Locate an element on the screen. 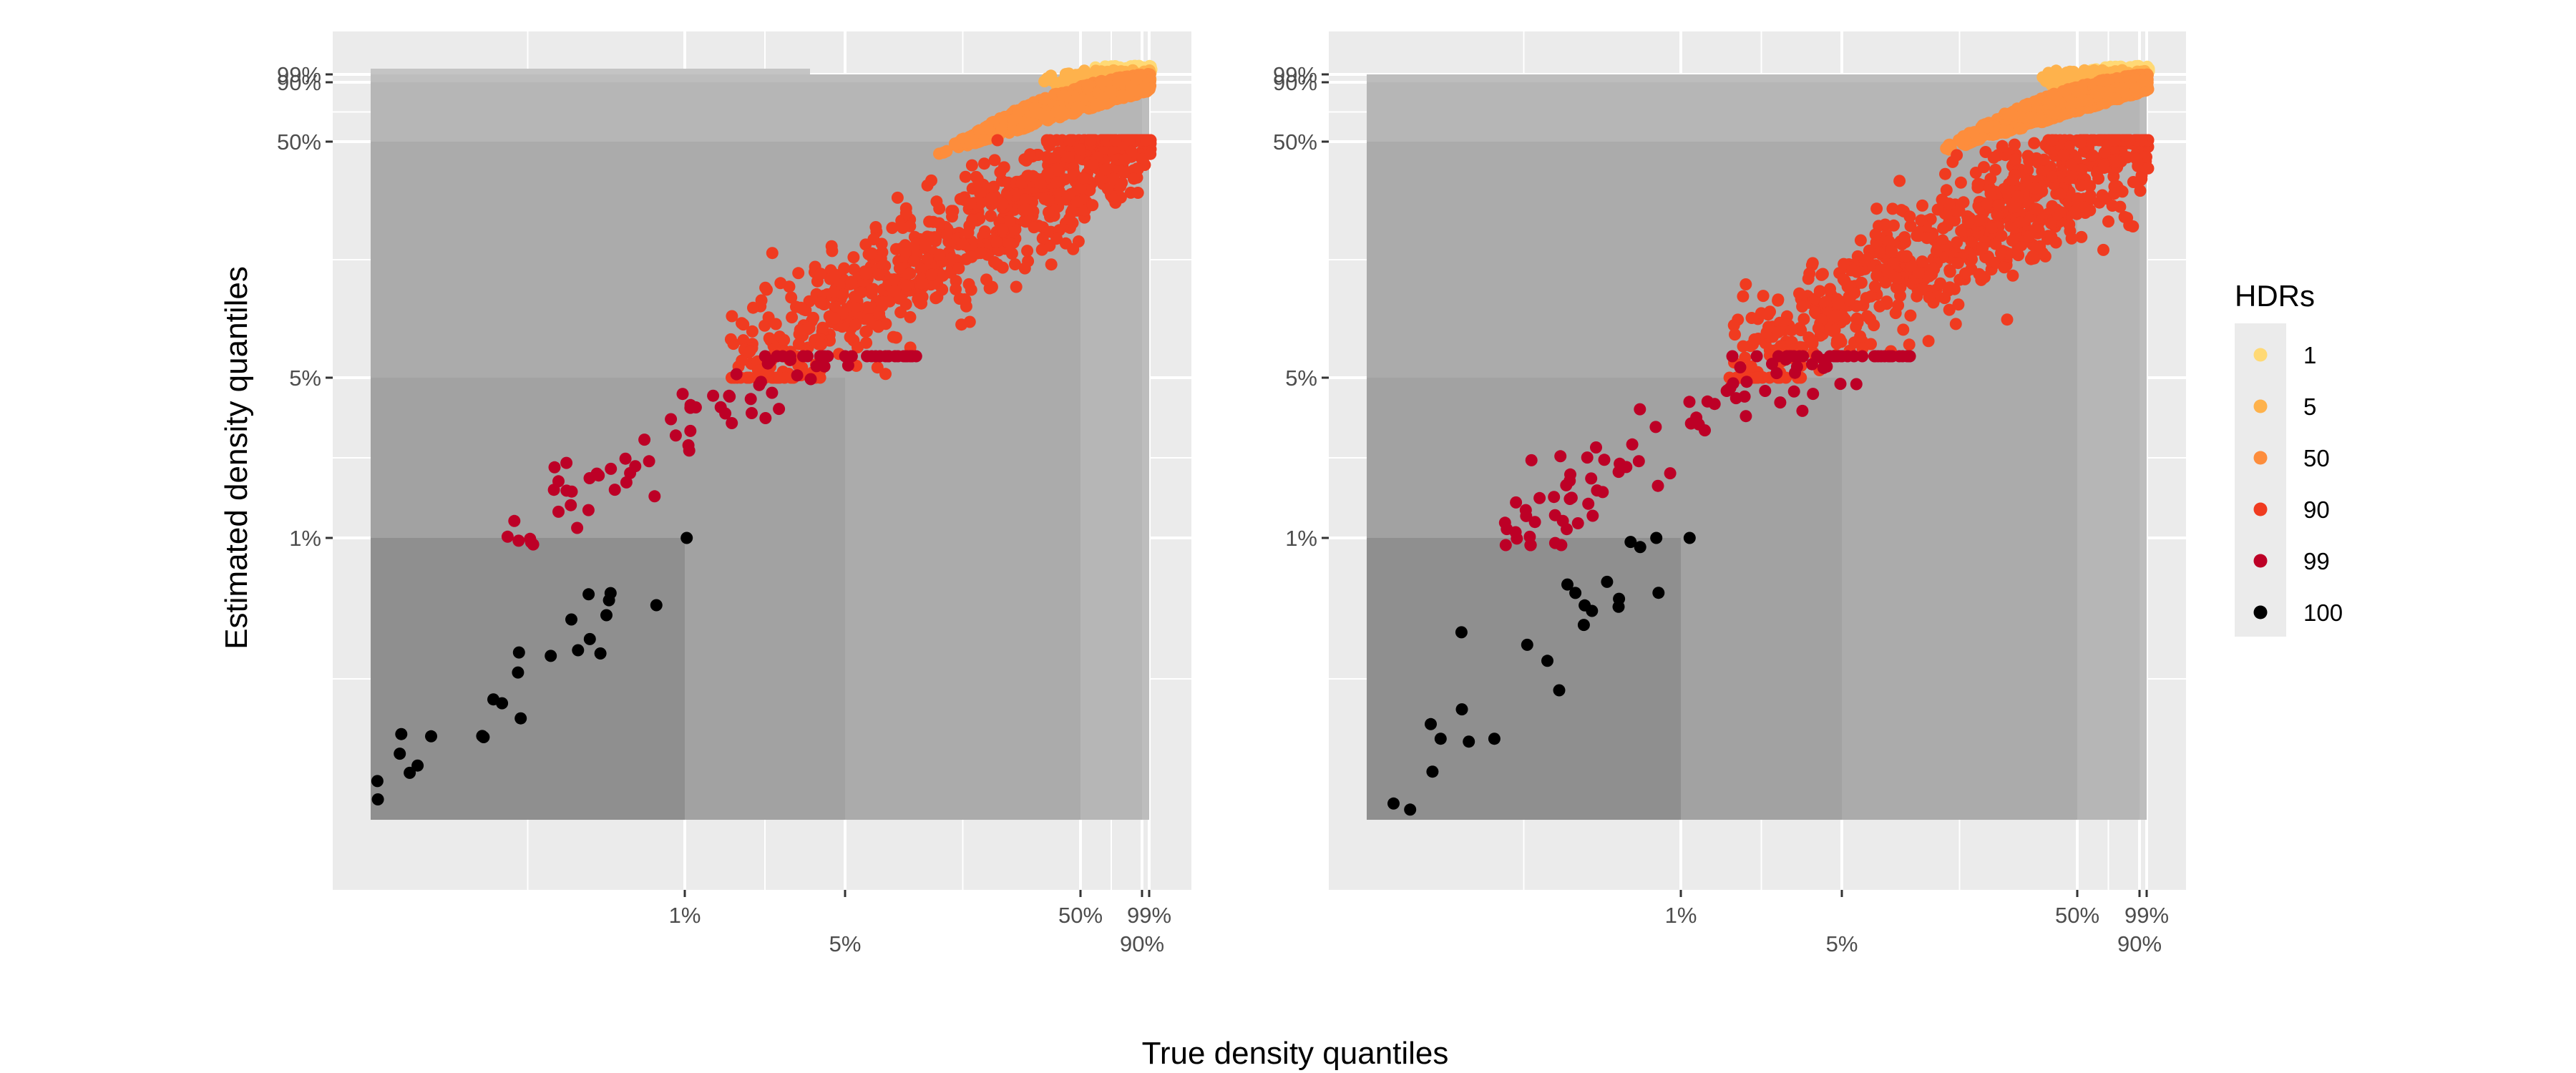 This screenshot has width=2576, height=1073. legend-label: 99 is located at coordinates (2316, 561).